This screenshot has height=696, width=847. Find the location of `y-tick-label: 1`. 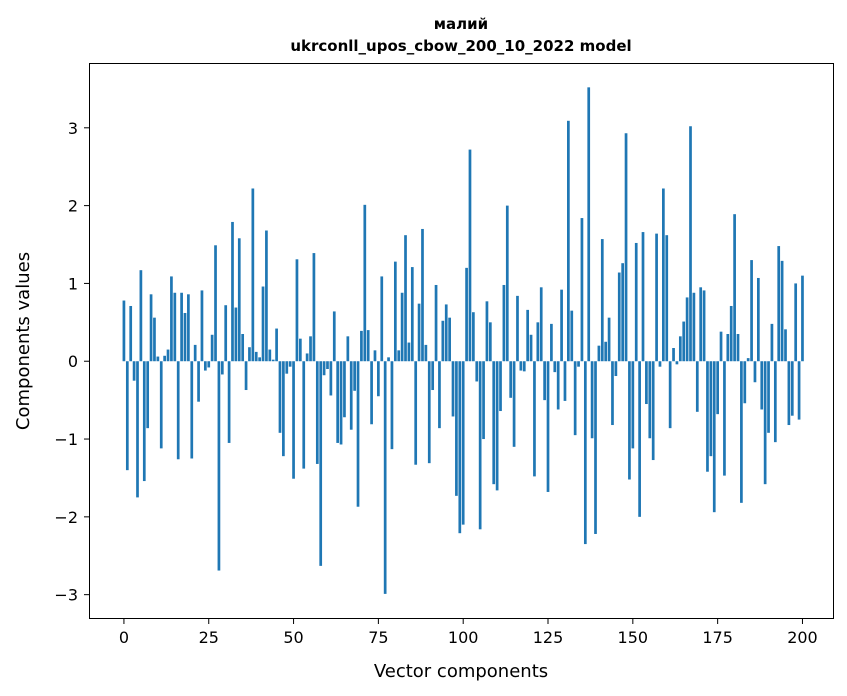

y-tick-label: 1 is located at coordinates (73, 283).